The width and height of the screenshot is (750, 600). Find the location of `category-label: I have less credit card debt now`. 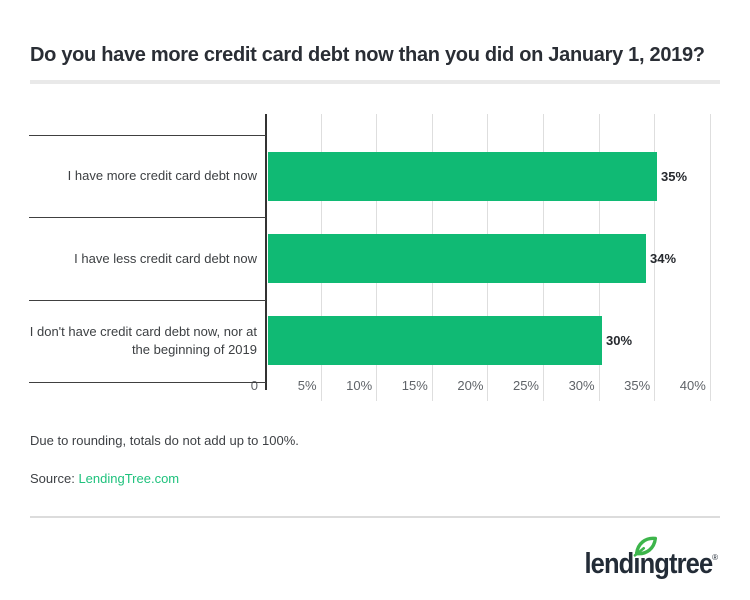

category-label: I have less credit card debt now is located at coordinates (165, 258).